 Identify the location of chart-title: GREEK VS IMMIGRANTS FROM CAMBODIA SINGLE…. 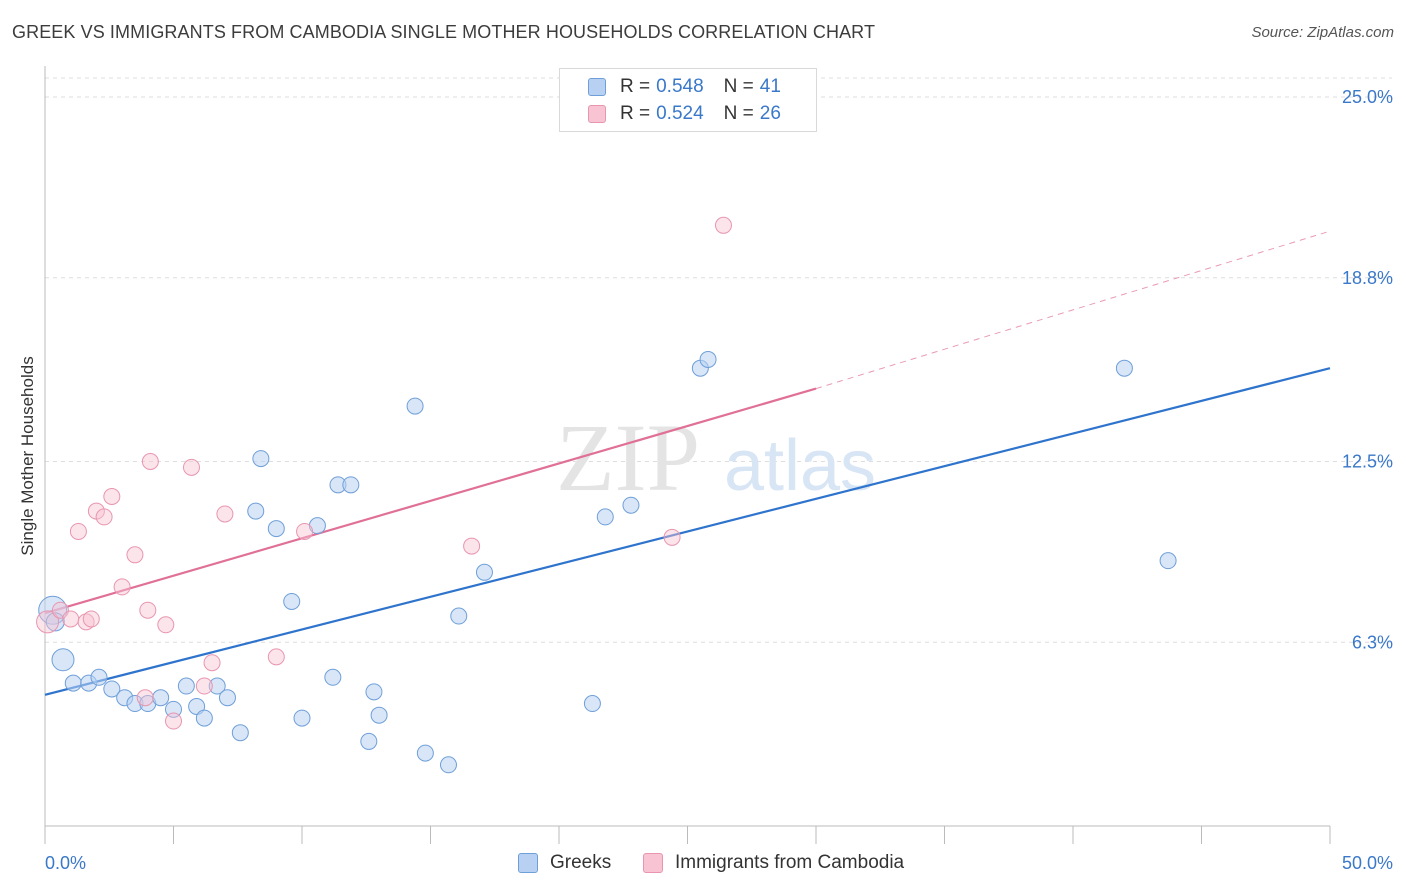
(444, 32).